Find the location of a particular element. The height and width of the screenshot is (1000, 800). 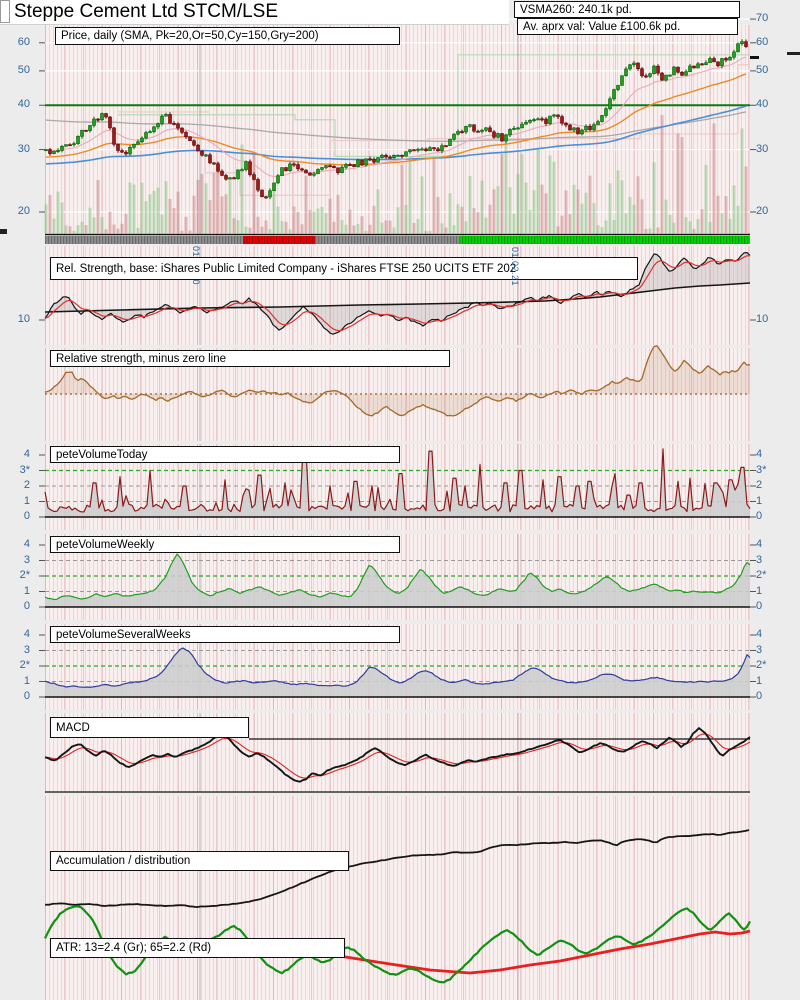

macd-signal-line is located at coordinates (397, 756).